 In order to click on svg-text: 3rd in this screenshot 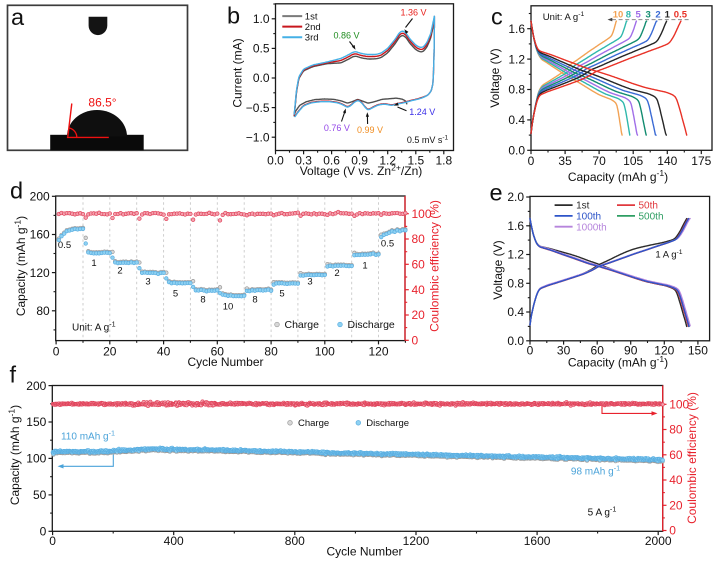, I will do `click(312, 38)`.